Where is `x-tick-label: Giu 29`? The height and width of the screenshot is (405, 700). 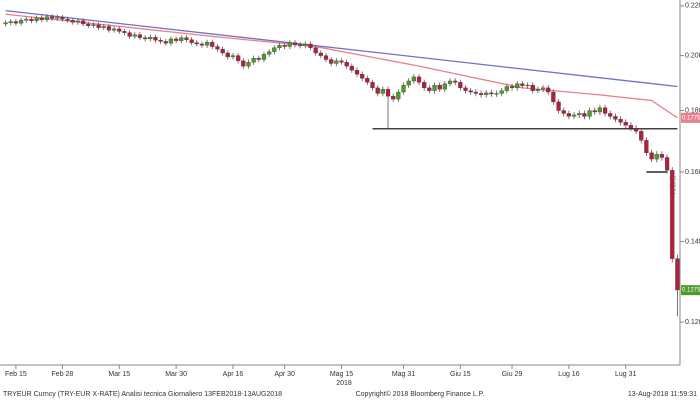
x-tick-label: Giu 29 is located at coordinates (512, 374).